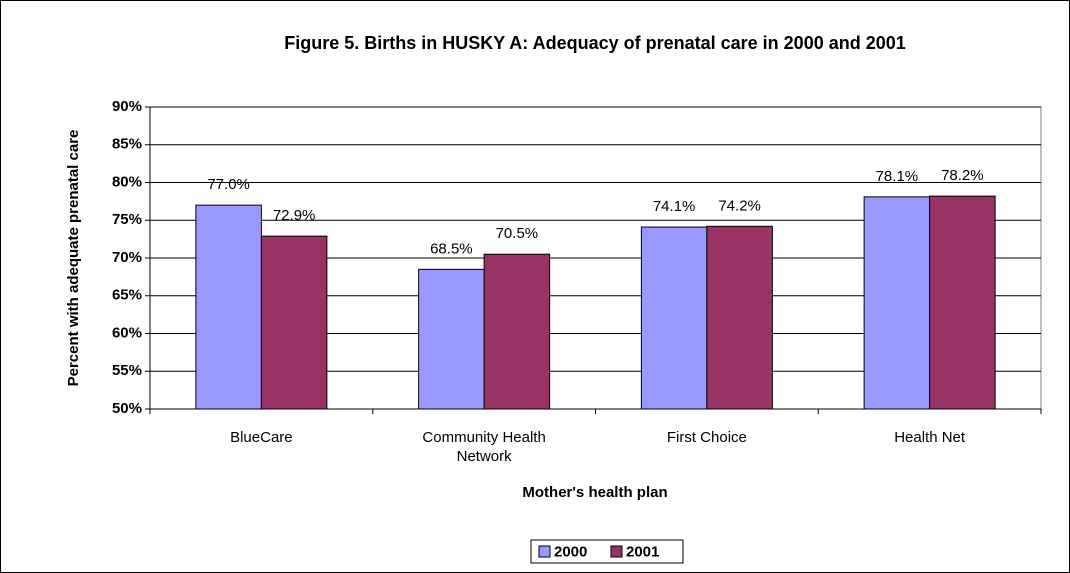  What do you see at coordinates (930, 437) in the screenshot?
I see `x-tick-label: Health Net` at bounding box center [930, 437].